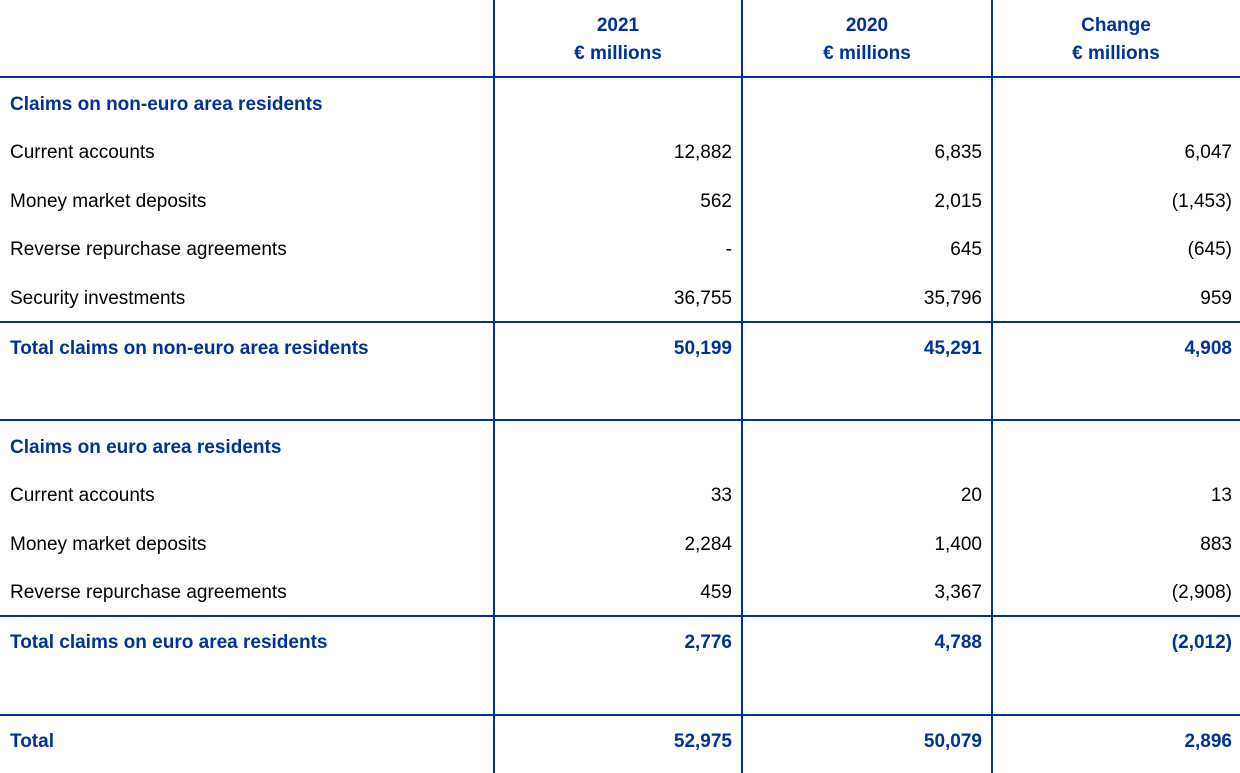 The image size is (1240, 773). Describe the element at coordinates (1209, 249) in the screenshot. I see `value-change: (645)` at that location.